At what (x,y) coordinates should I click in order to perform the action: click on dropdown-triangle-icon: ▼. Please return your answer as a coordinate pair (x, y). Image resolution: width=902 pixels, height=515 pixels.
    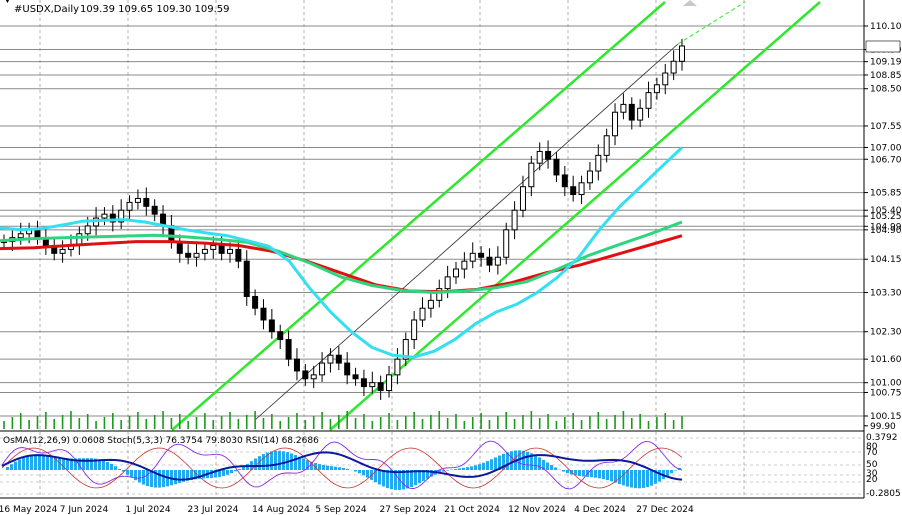
    Looking at the image, I should click on (7, 2).